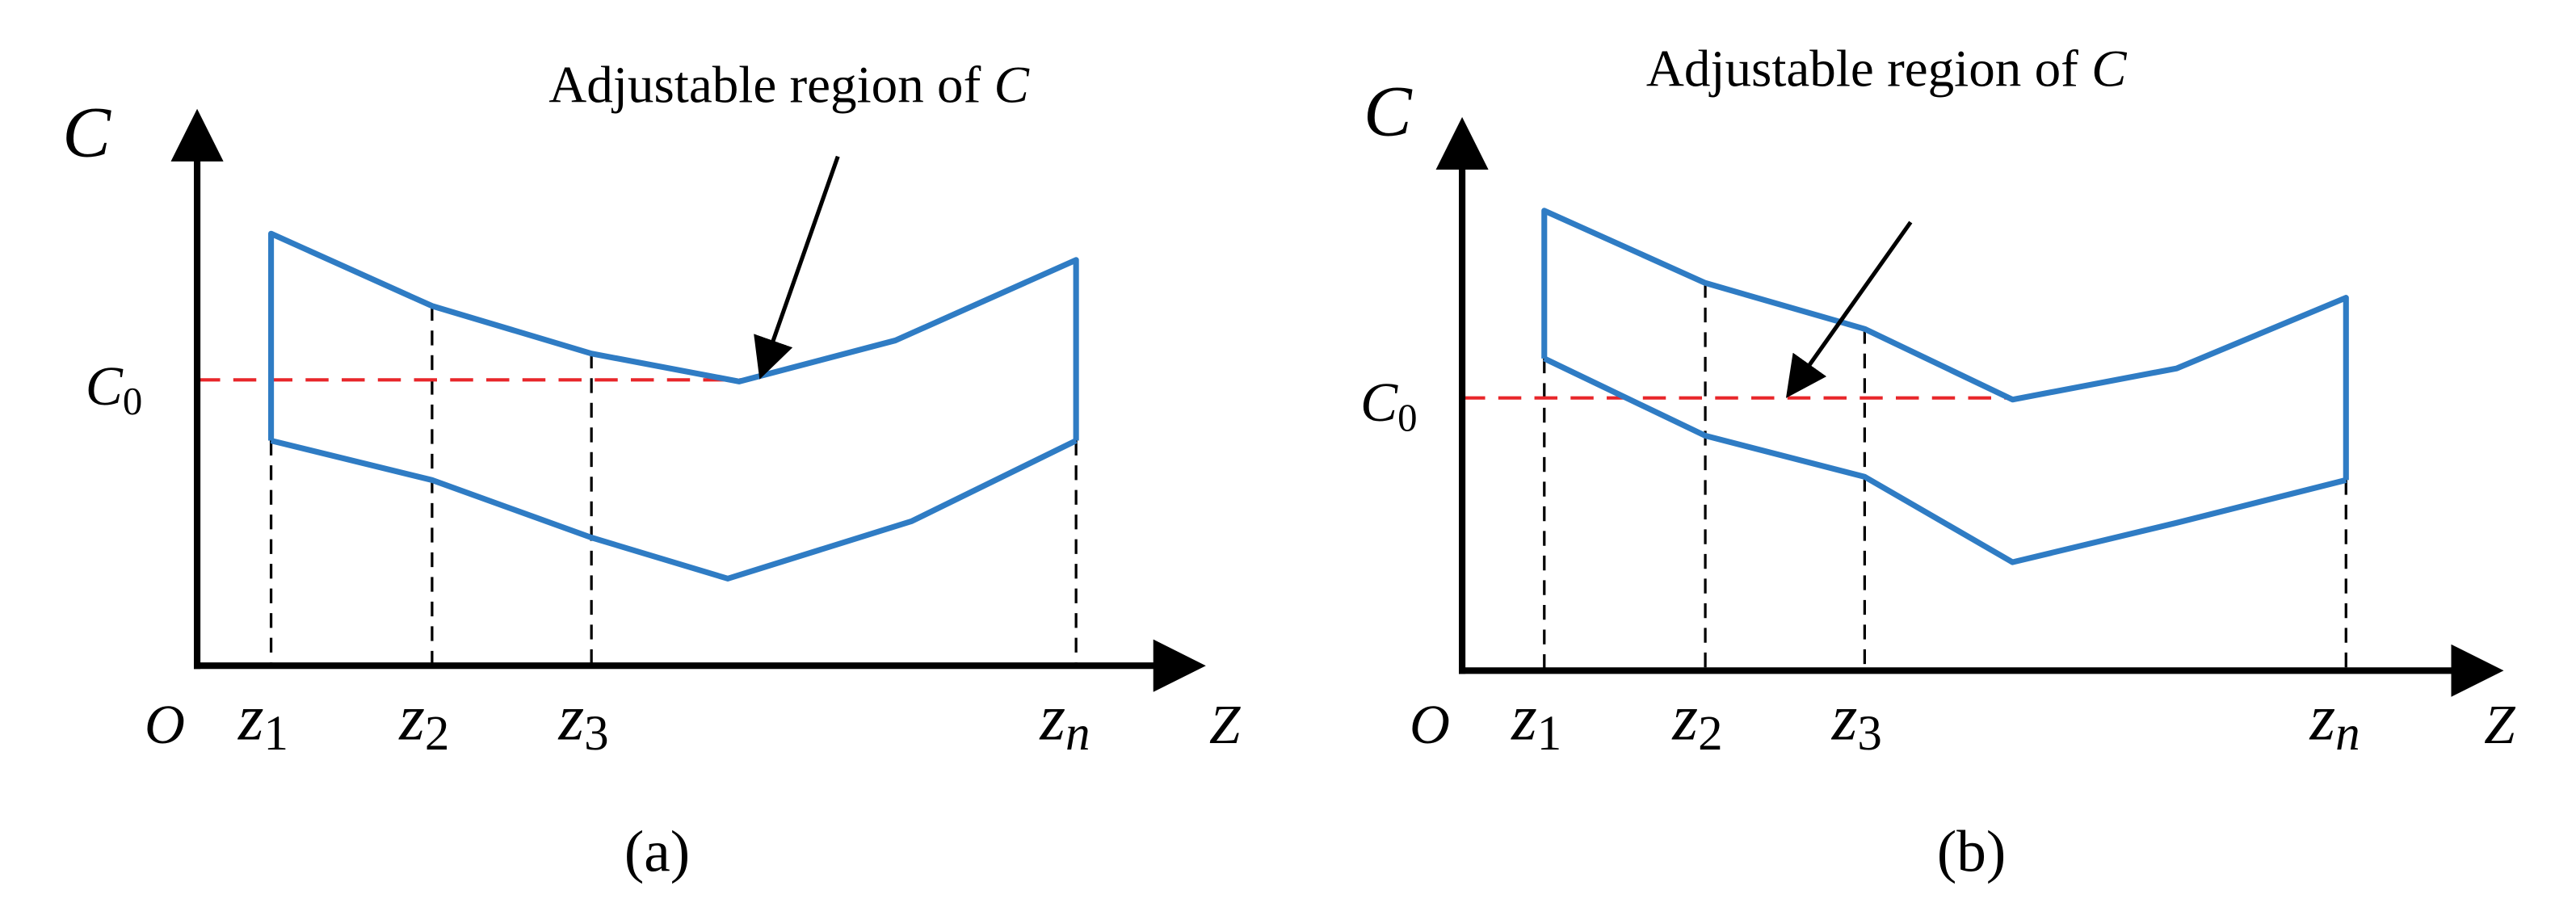 This screenshot has width=2576, height=924. Describe the element at coordinates (1972, 851) in the screenshot. I see `caption: (b)` at that location.